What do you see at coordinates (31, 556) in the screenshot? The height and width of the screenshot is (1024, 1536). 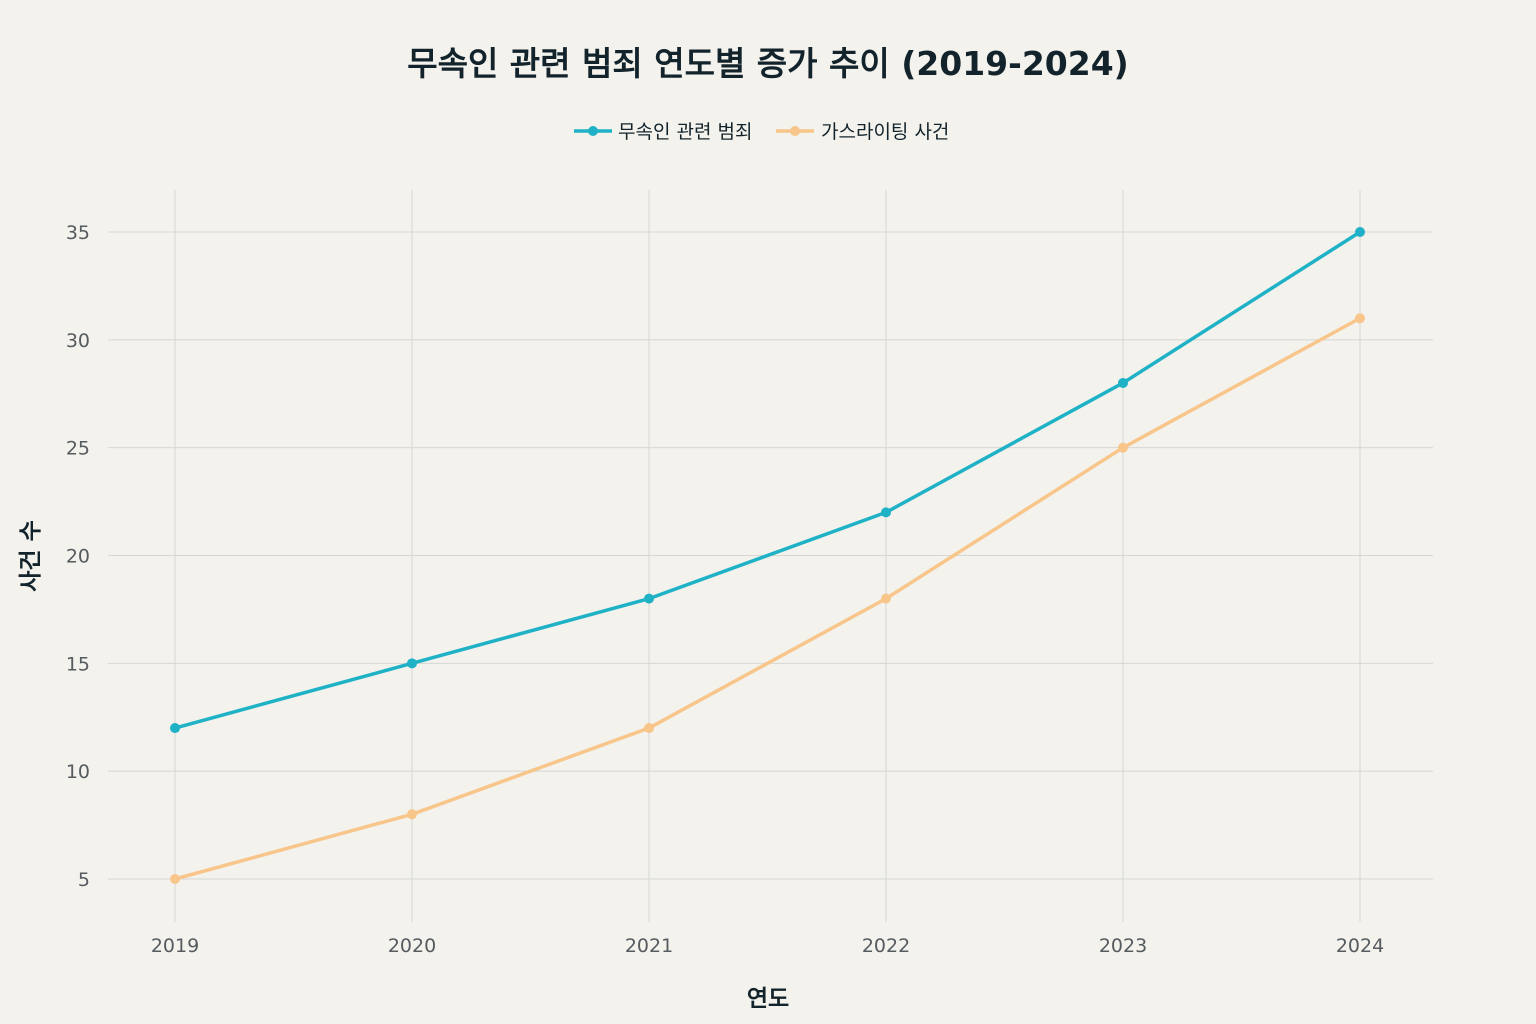 I see `y-axis-title: 사건 수` at bounding box center [31, 556].